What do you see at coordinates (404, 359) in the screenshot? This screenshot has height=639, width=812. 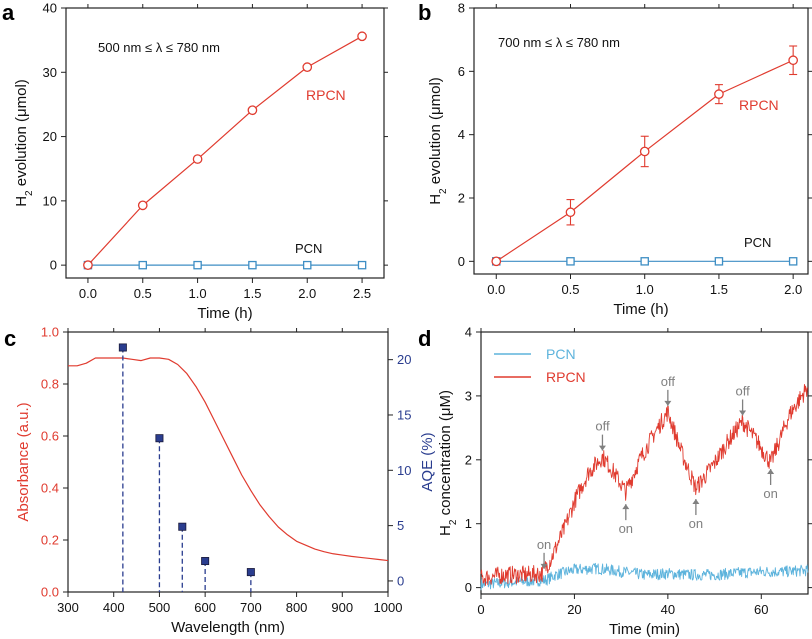 I see `y-right-tick-label: 20` at bounding box center [404, 359].